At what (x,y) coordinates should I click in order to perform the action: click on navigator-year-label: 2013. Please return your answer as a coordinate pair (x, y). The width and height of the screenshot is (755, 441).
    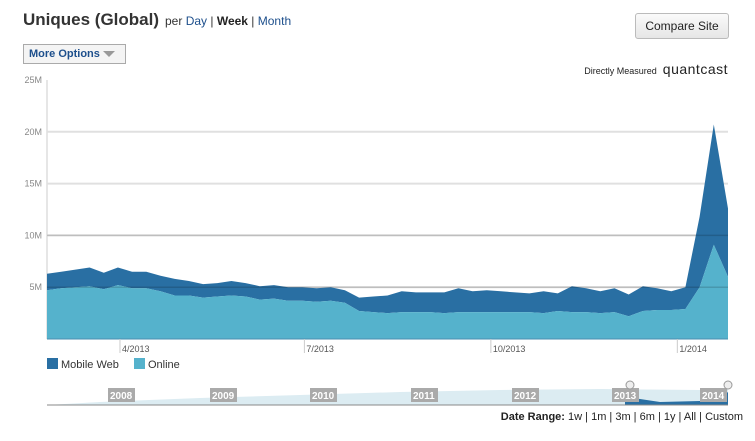
    Looking at the image, I should click on (625, 396).